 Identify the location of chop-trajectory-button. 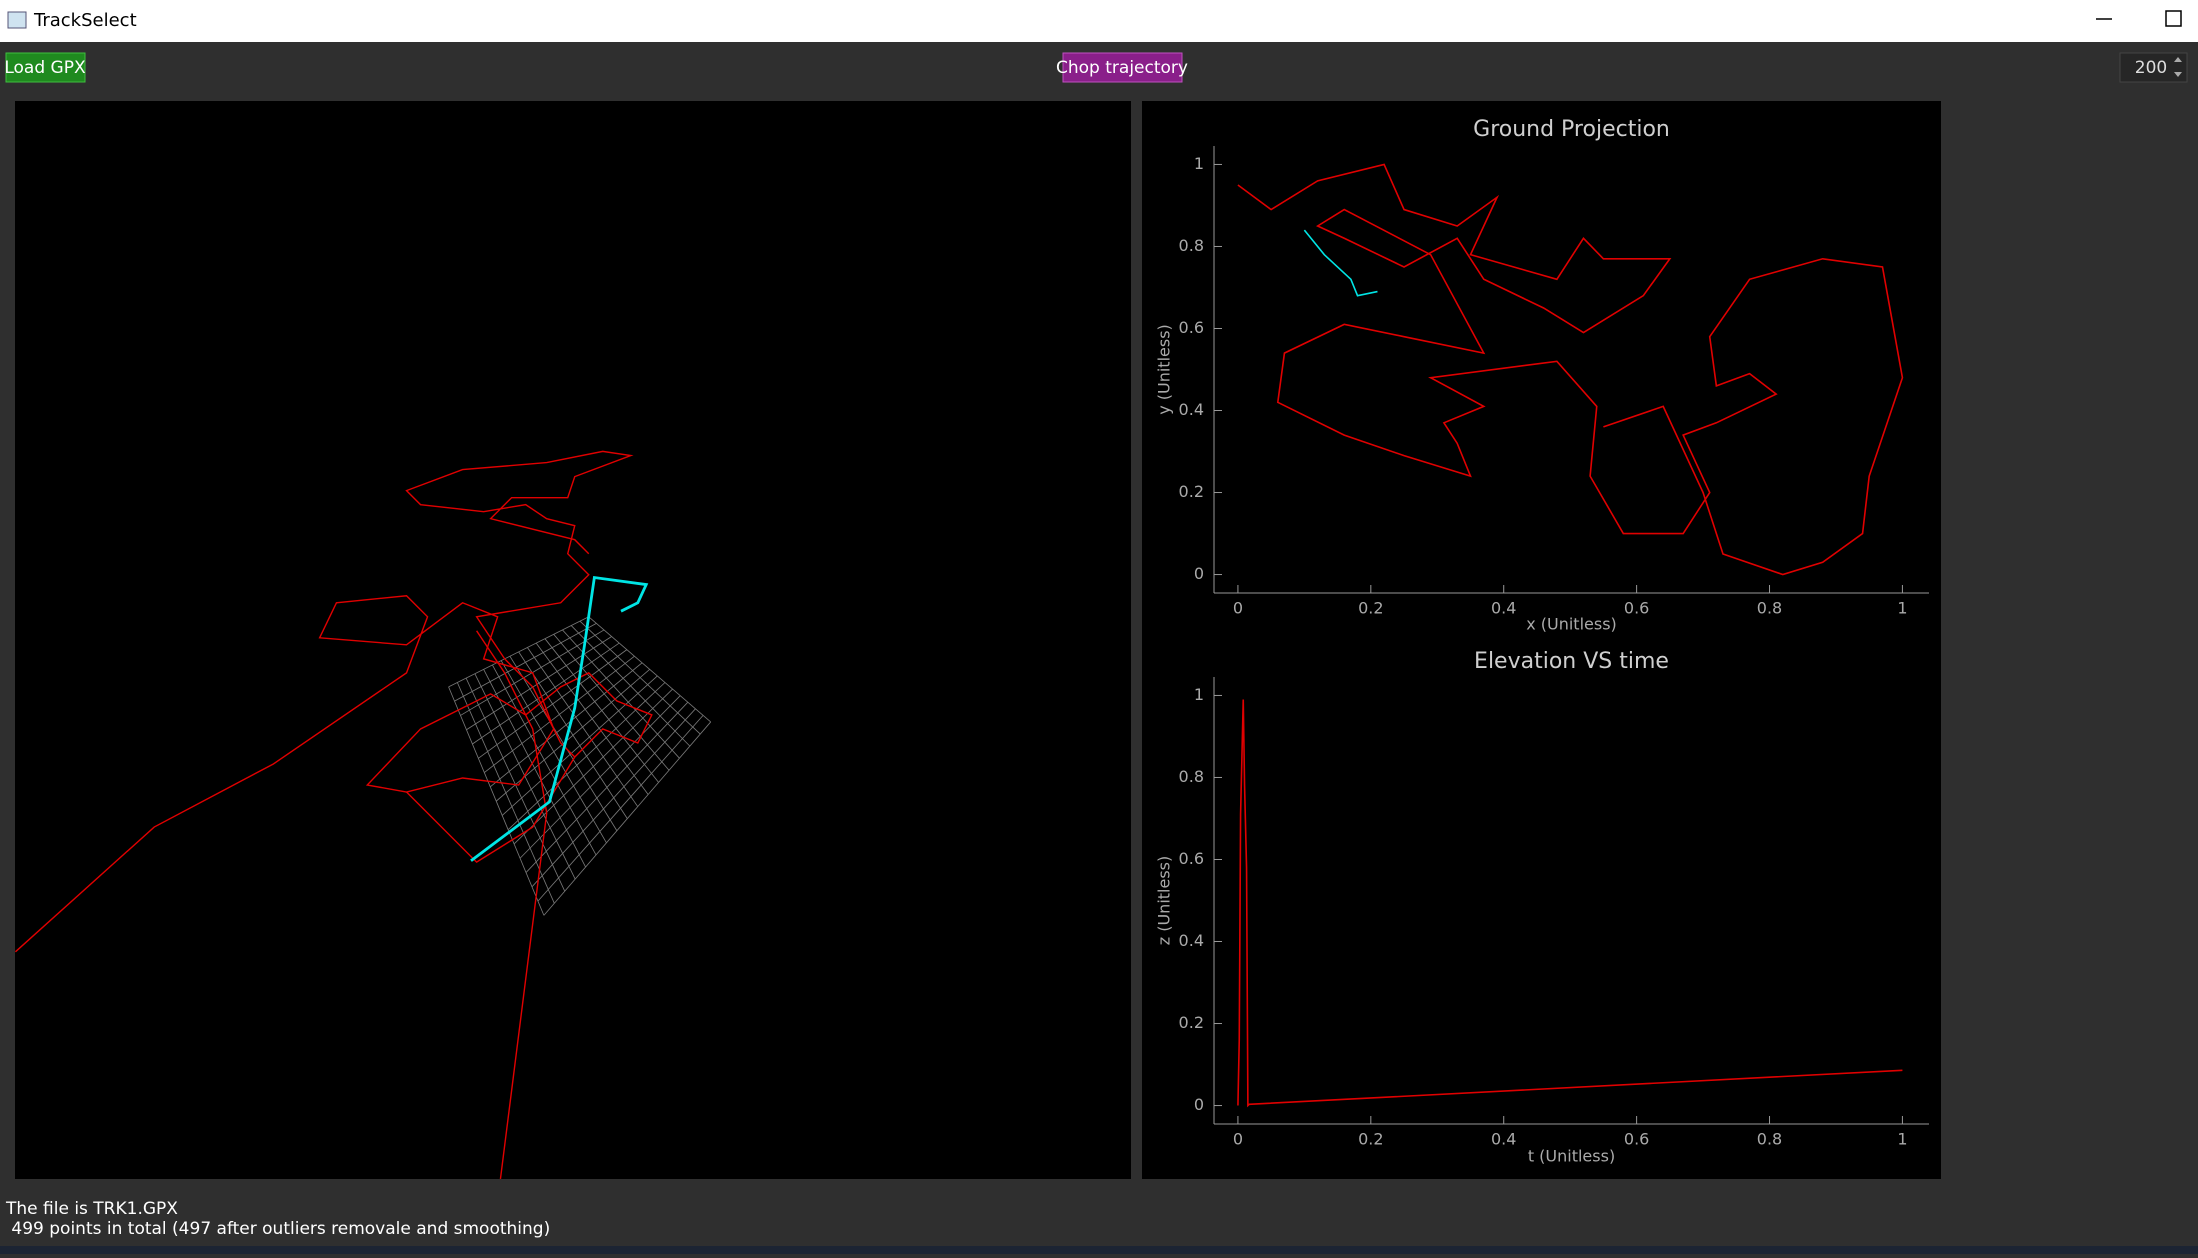
(1122, 67).